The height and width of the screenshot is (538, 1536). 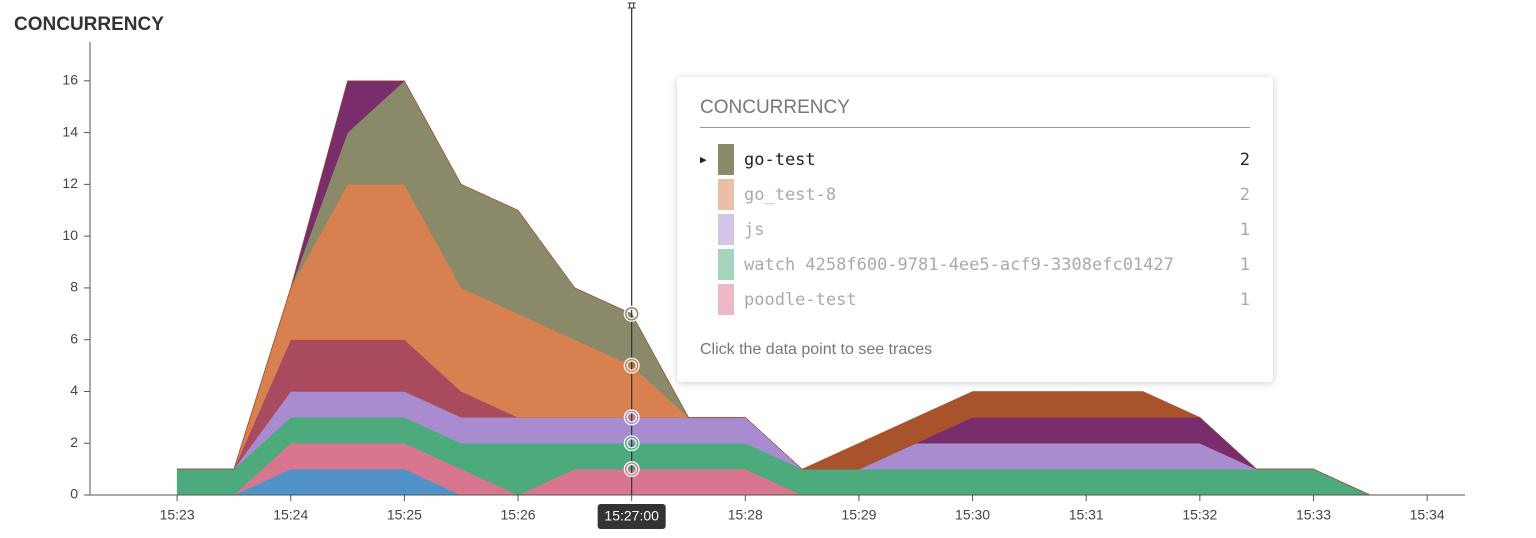 I want to click on y-tick-label: 4, so click(x=74, y=390).